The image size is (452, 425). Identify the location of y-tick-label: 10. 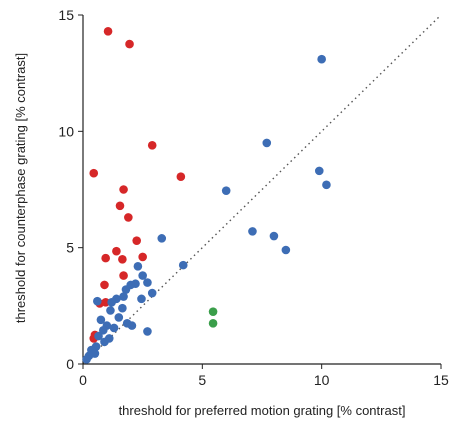
(66, 131).